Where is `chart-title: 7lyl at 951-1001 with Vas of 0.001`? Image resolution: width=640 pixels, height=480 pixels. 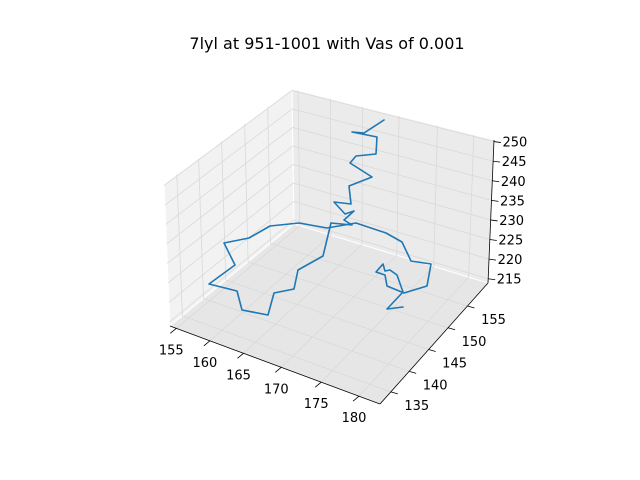 chart-title: 7lyl at 951-1001 with Vas of 0.001 is located at coordinates (326, 43).